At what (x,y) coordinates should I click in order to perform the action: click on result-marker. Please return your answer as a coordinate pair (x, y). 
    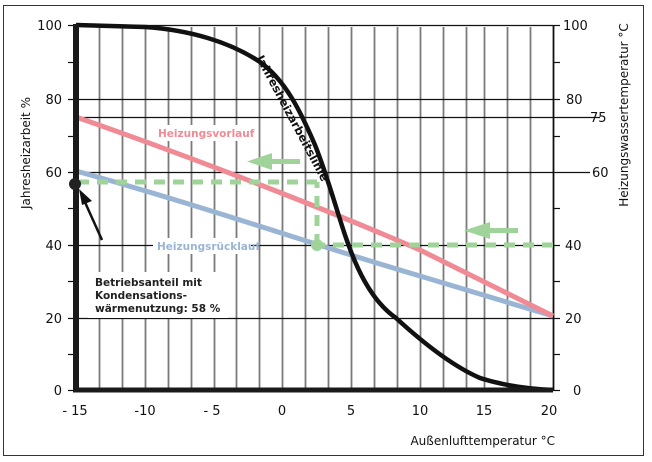
    Looking at the image, I should click on (75, 184).